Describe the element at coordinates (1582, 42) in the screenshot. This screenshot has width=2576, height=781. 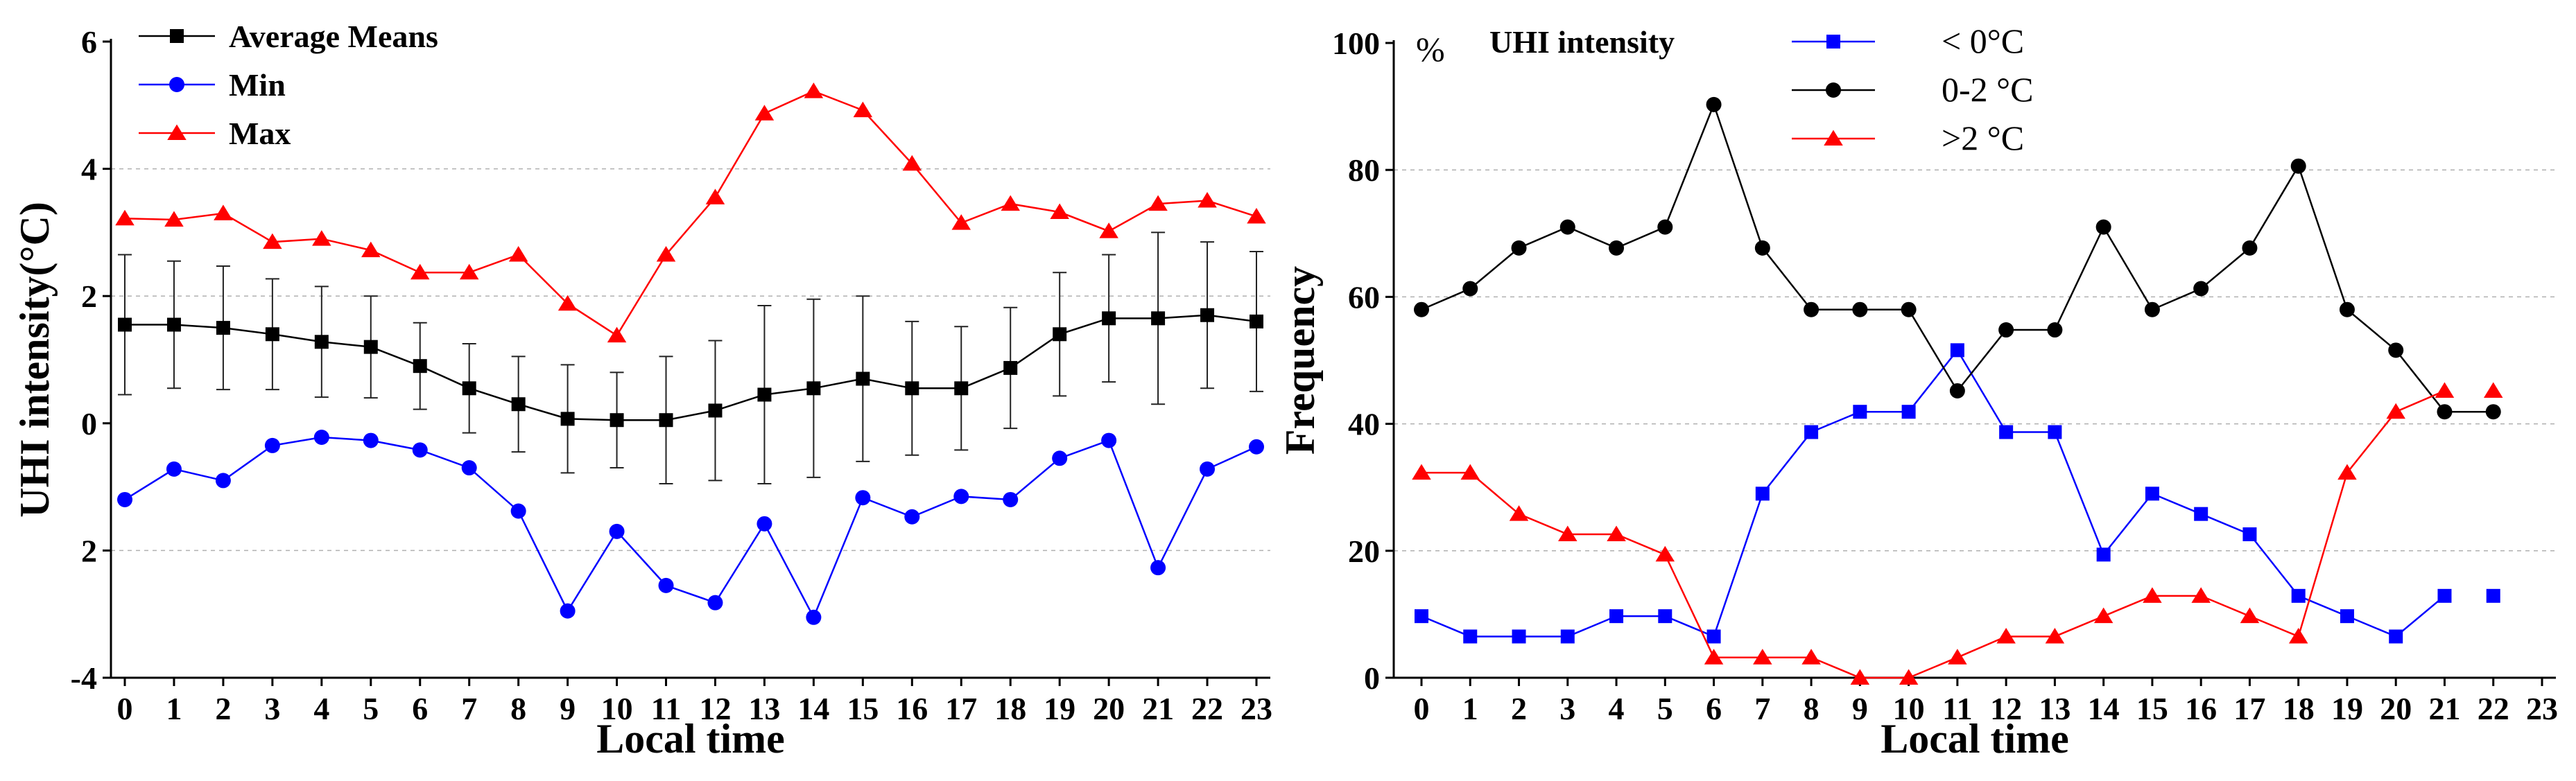
I see `legend-title: UHI intensity` at that location.